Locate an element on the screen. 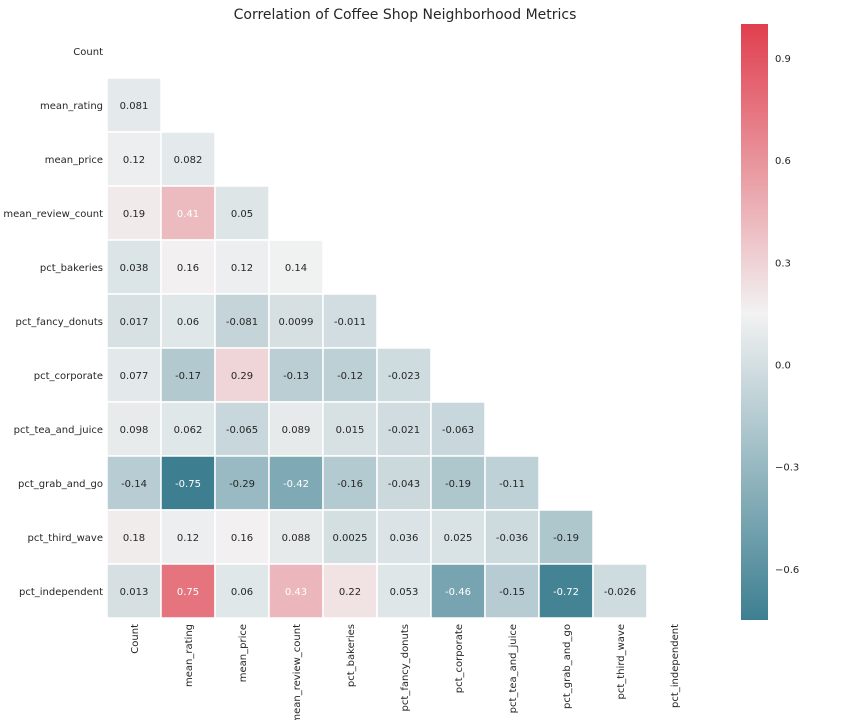 The width and height of the screenshot is (864, 720). cell-value-label: -0.043 is located at coordinates (404, 484).